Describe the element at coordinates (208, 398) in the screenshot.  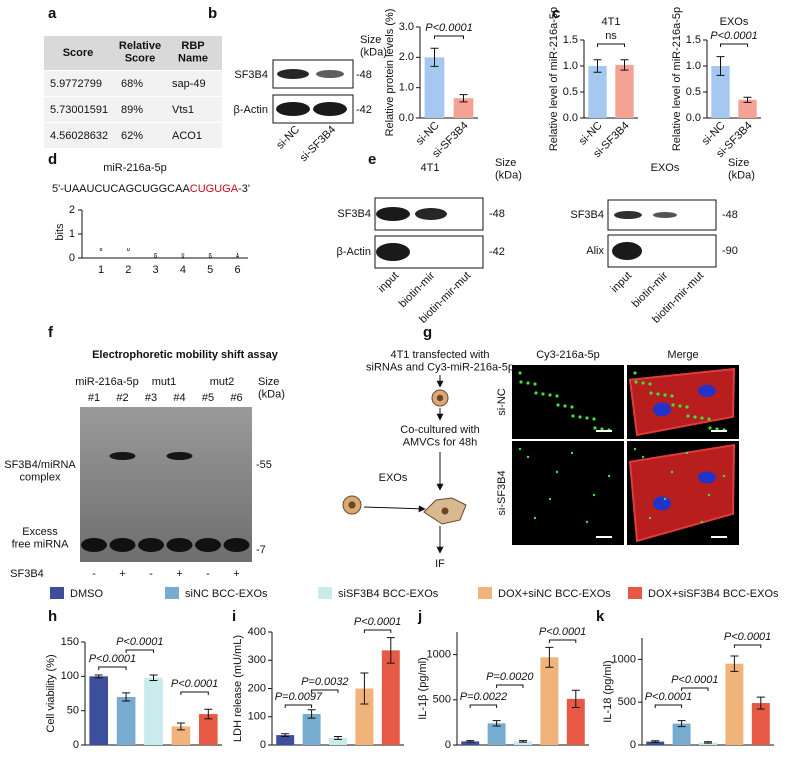
I see `lane-label: #5` at that location.